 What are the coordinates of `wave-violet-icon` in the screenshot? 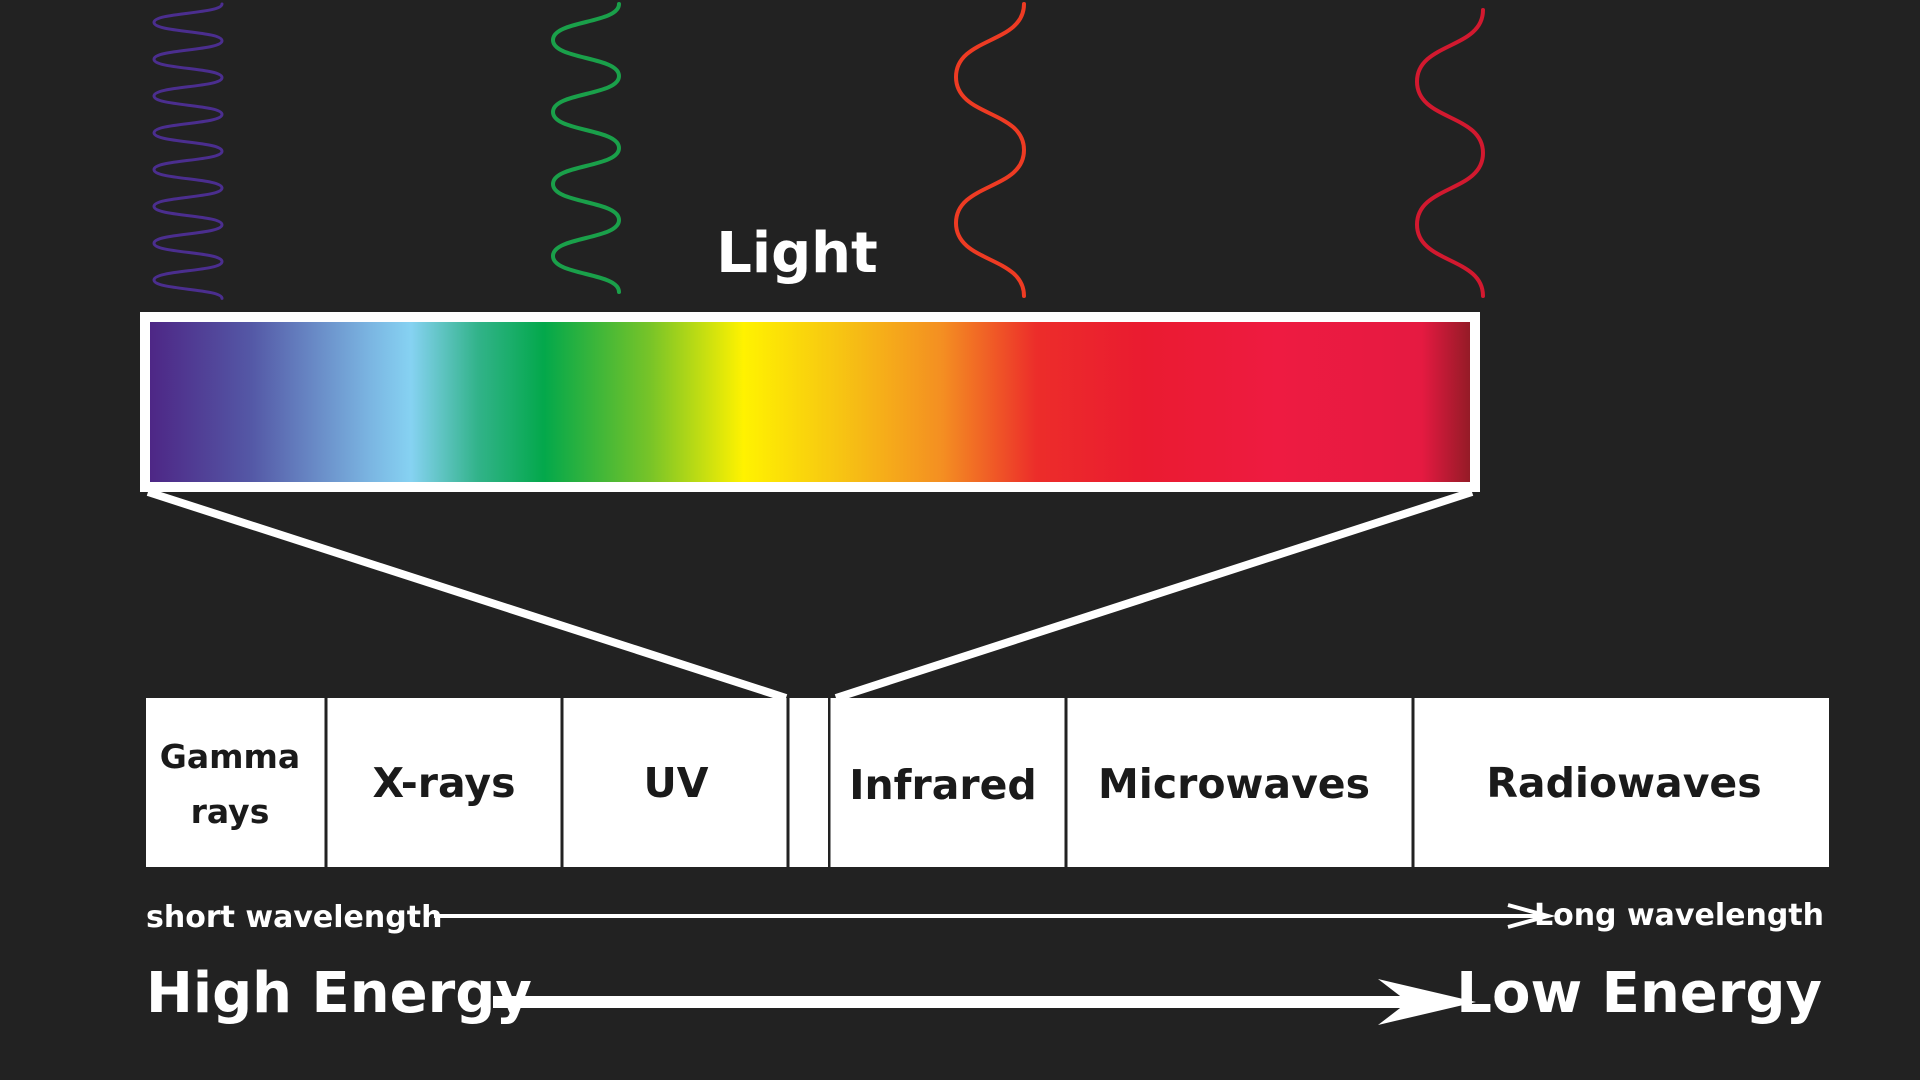 It's located at (188, 151).